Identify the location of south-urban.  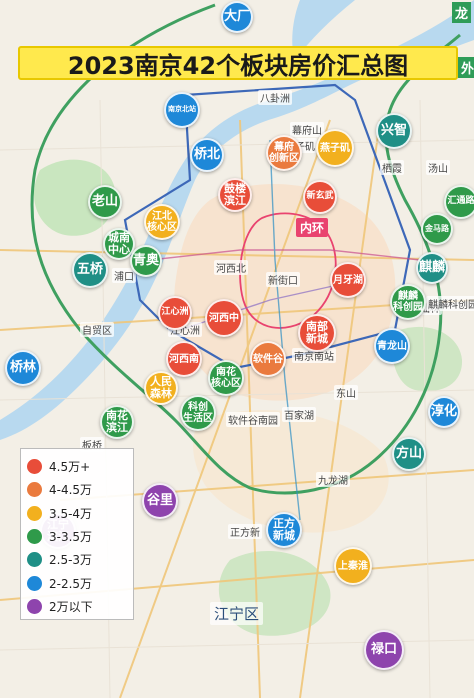
(291, 471).